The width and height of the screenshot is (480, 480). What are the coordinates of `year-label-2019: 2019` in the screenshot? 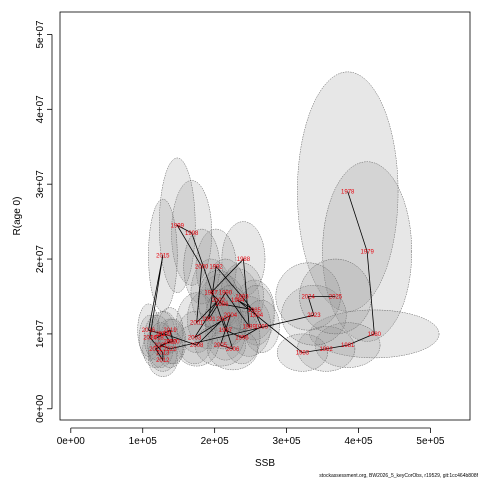 It's located at (170, 331).